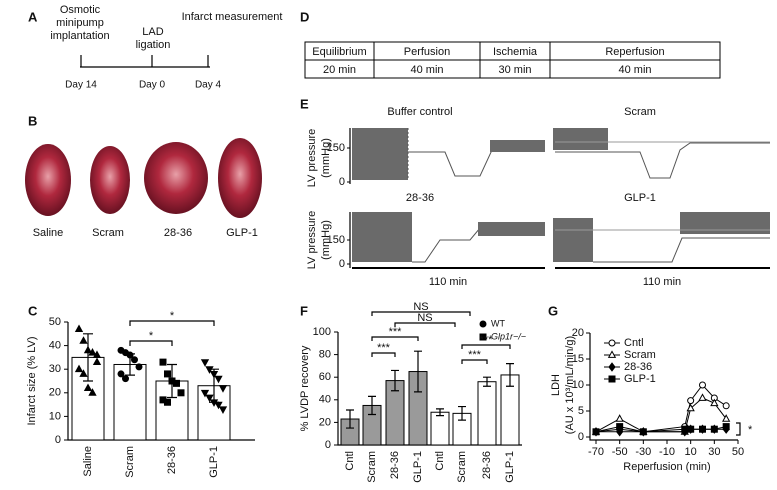 Image resolution: width=777 pixels, height=490 pixels. Describe the element at coordinates (634, 52) in the screenshot. I see `phase-label: Reperfusion` at that location.